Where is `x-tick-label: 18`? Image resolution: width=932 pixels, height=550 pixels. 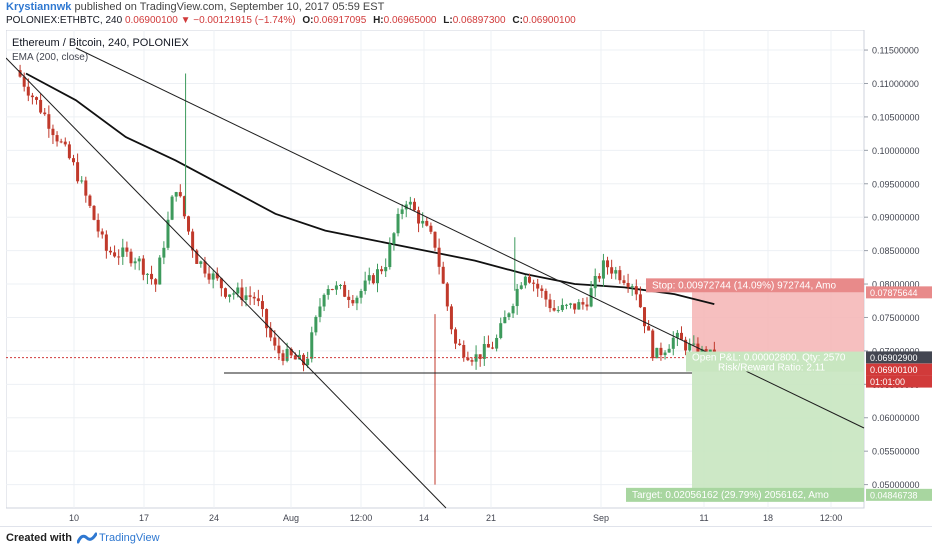
x-tick-label: 18 is located at coordinates (768, 518).